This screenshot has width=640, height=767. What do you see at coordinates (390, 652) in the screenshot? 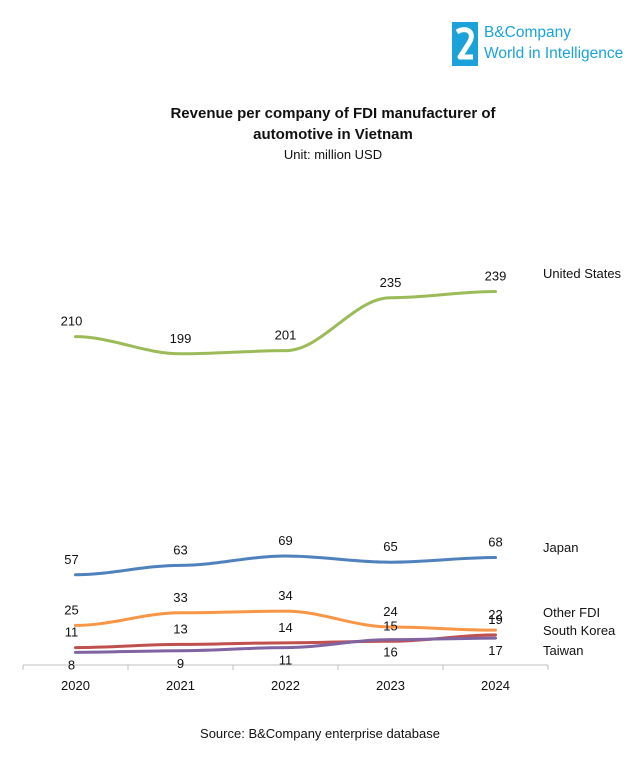
I see `data-label: 16` at bounding box center [390, 652].